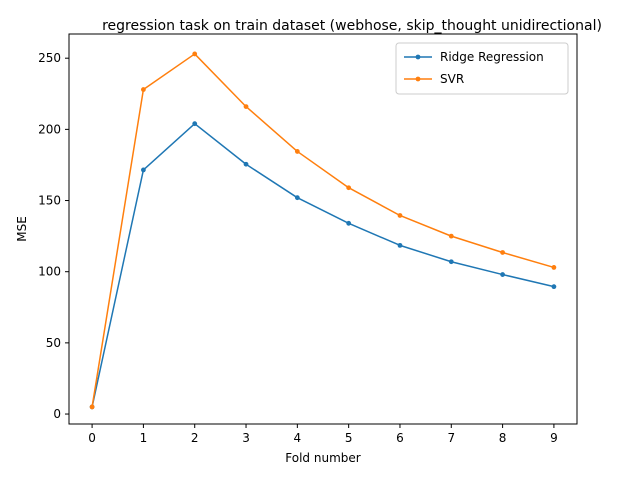 This screenshot has width=640, height=480. Describe the element at coordinates (349, 438) in the screenshot. I see `x-tick-label: 5` at that location.